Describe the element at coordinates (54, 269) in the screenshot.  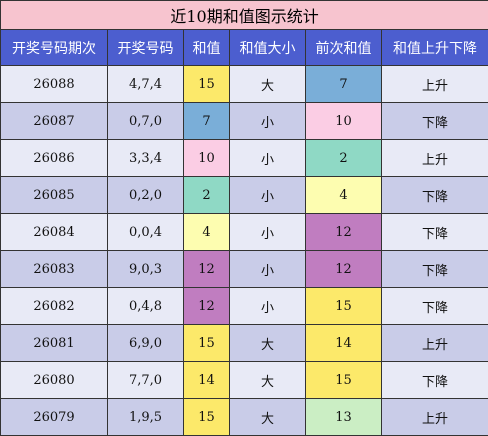
I see `period-cell: 26083` at that location.